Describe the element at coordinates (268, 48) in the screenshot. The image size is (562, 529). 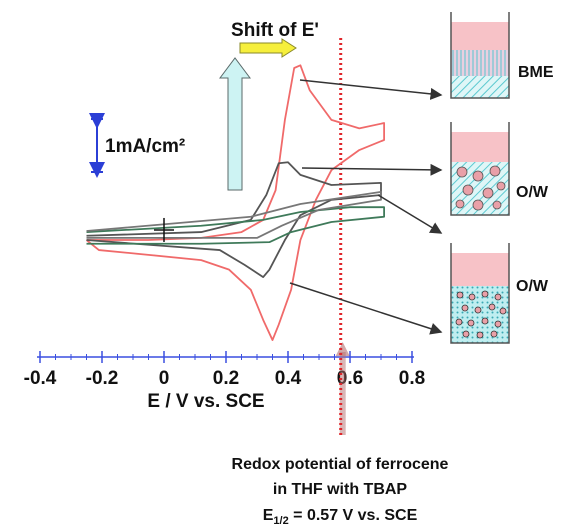
I see `shift-arrow` at that location.